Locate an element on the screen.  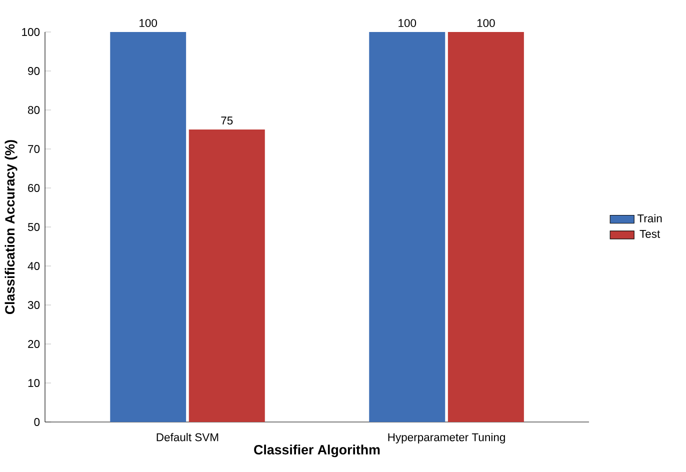
y-tick-label: 0 is located at coordinates (37, 422).